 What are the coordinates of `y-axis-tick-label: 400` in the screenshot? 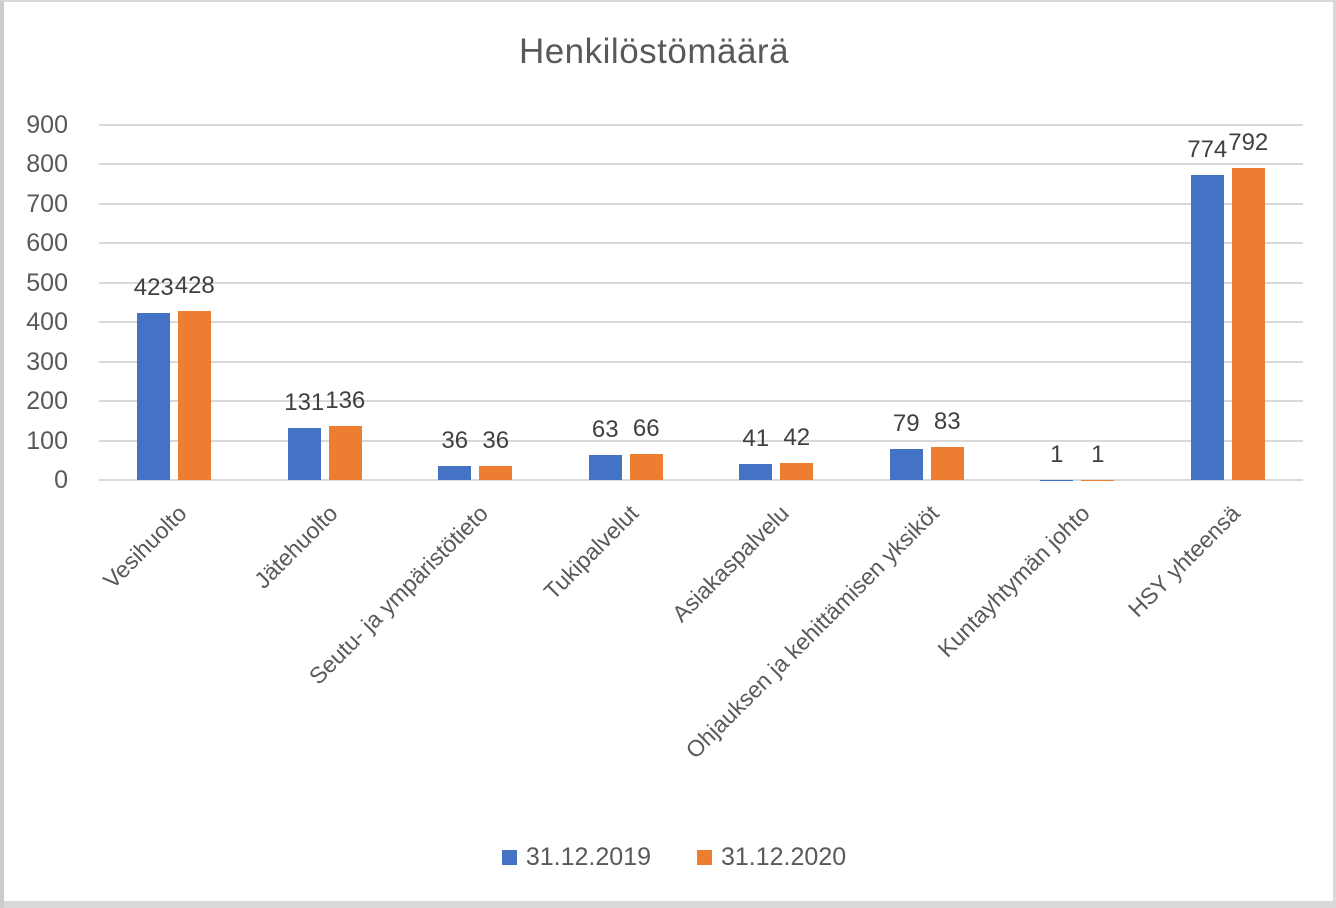 It's located at (47, 322).